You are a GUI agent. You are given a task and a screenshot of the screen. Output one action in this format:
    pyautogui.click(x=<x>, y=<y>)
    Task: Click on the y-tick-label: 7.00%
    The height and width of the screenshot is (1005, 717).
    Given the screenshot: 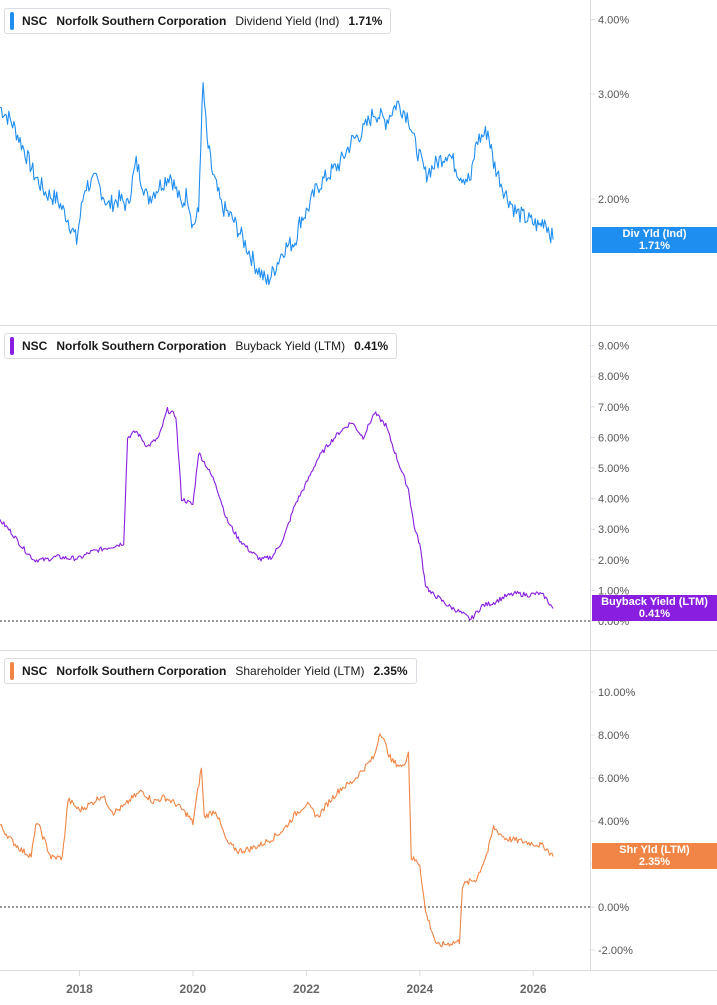 What is the action you would take?
    pyautogui.click(x=613, y=408)
    